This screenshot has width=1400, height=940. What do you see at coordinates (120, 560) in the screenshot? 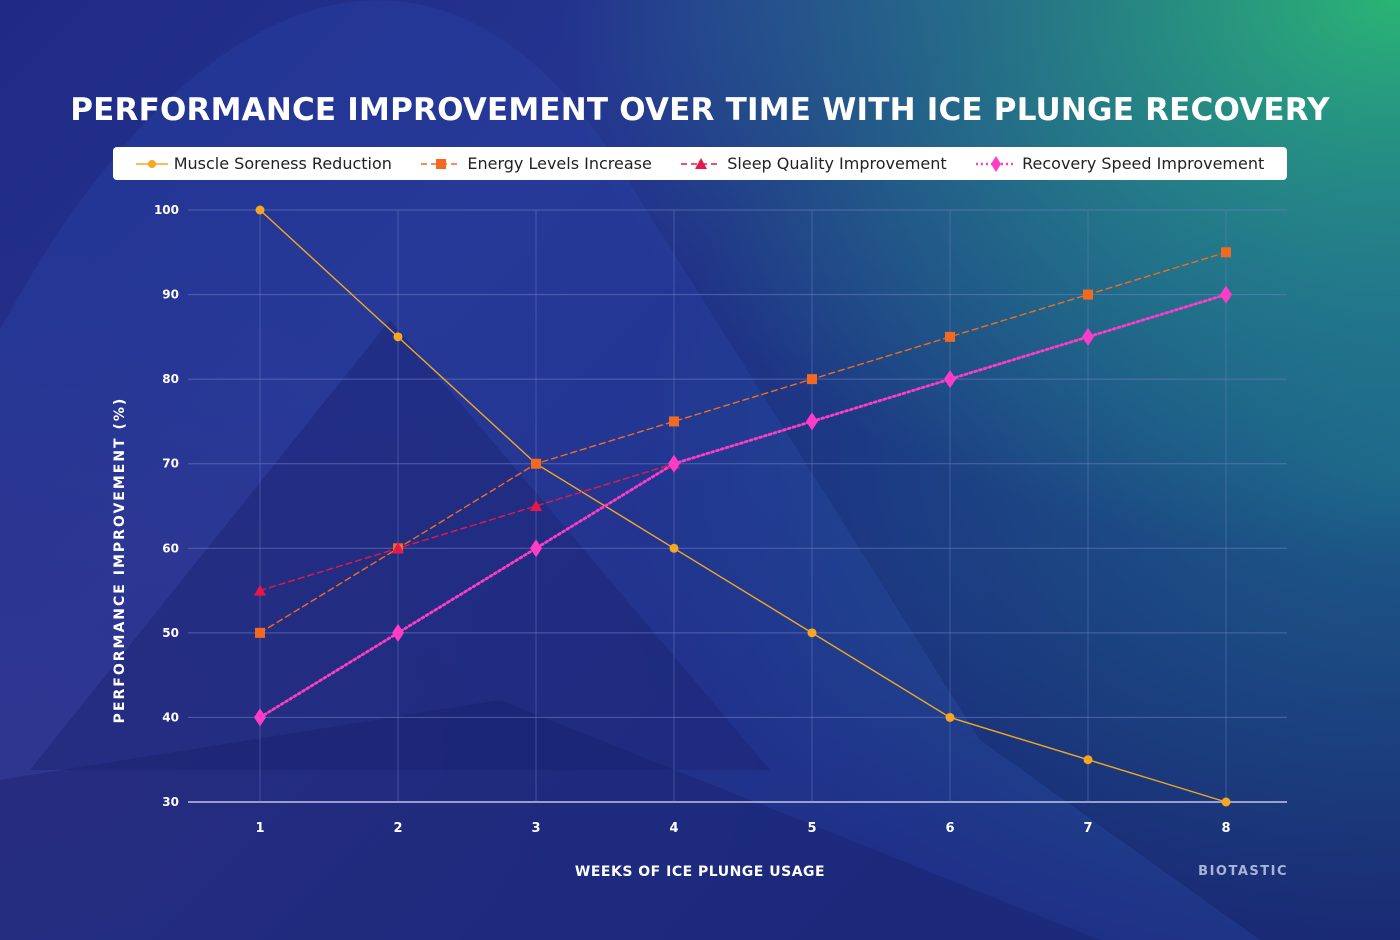
I see `y-axis-label: PERFORMANCE IMPROVEMENT (%)` at bounding box center [120, 560].